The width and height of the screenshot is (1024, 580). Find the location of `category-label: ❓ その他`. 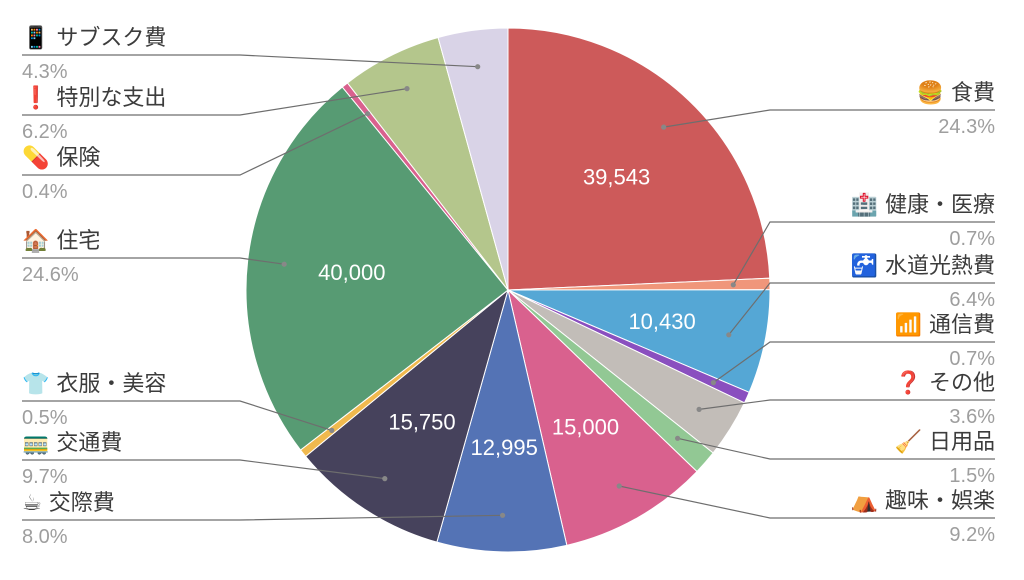

category-label: ❓ その他 is located at coordinates (945, 383).